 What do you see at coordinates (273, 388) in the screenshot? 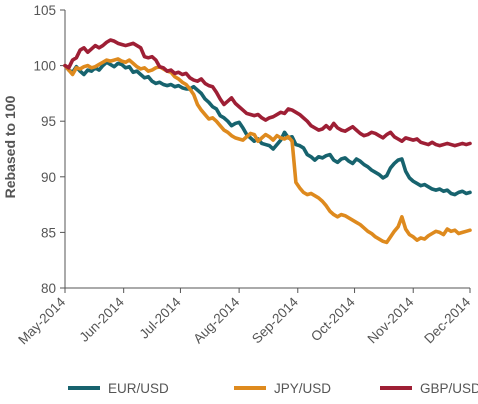
I see `legend: EUR/USD JPY/USD GBP/USD` at bounding box center [273, 388].